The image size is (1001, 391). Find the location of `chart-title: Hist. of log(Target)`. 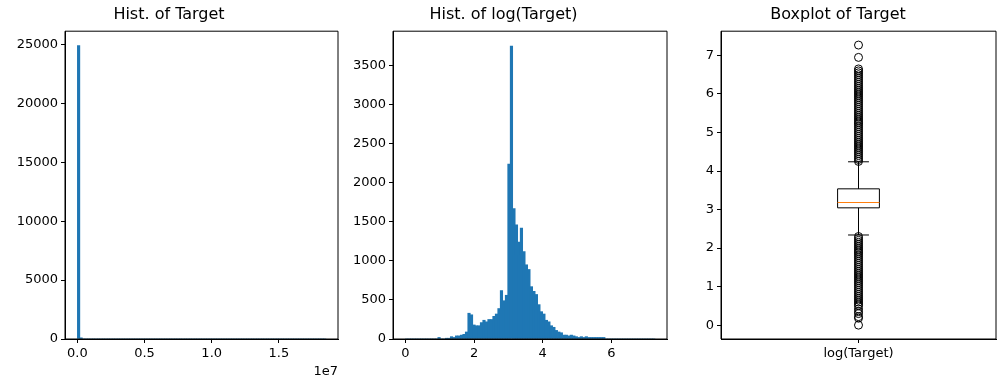

chart-title: Hist. of log(Target) is located at coordinates (503, 13).